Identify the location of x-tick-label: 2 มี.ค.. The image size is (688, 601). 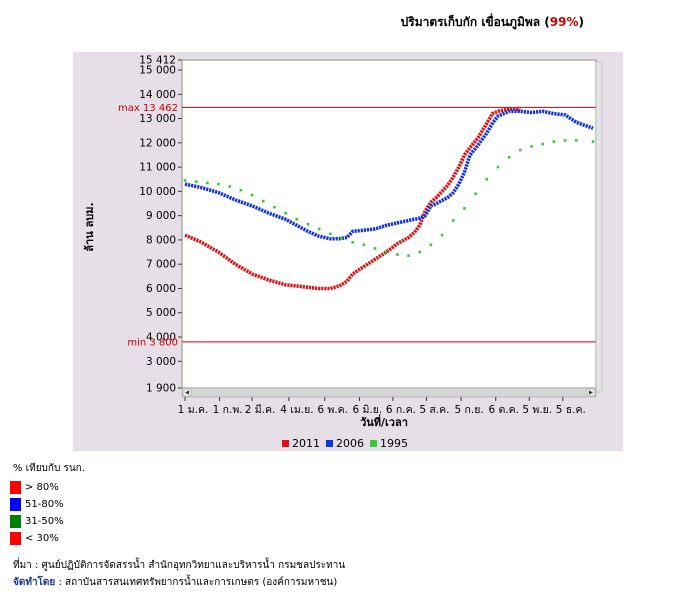
(260, 409).